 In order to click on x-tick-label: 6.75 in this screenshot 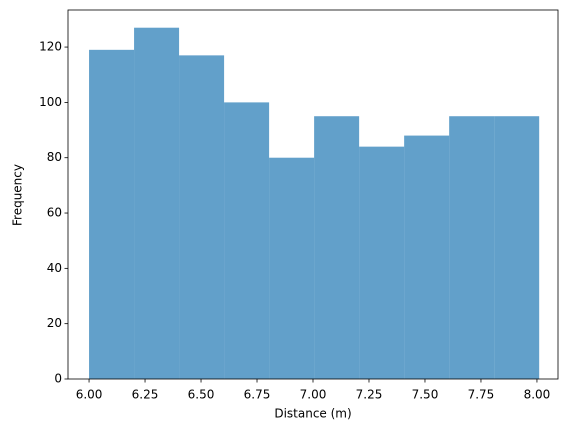, I will do `click(257, 395)`.